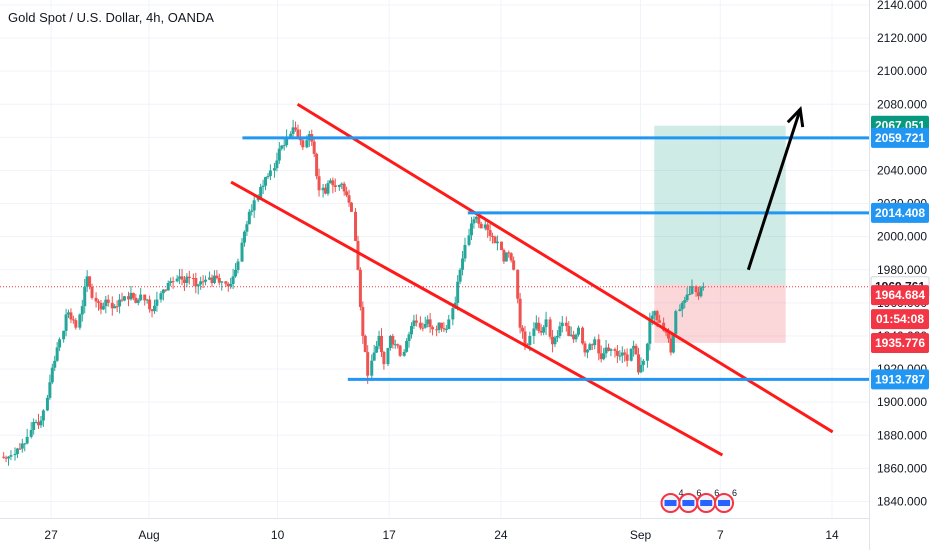  I want to click on price-tick-label: 1880.000, so click(902, 435).